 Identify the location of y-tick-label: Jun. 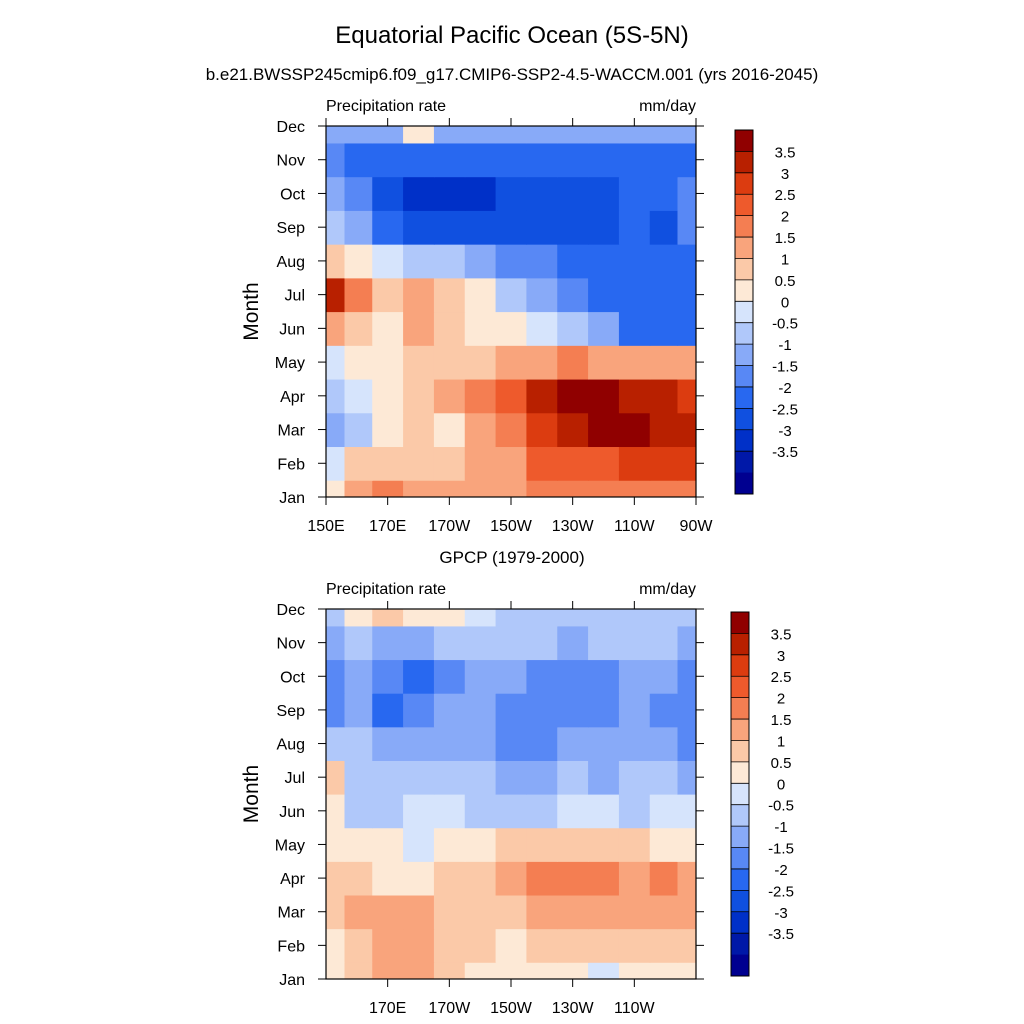
(292, 329).